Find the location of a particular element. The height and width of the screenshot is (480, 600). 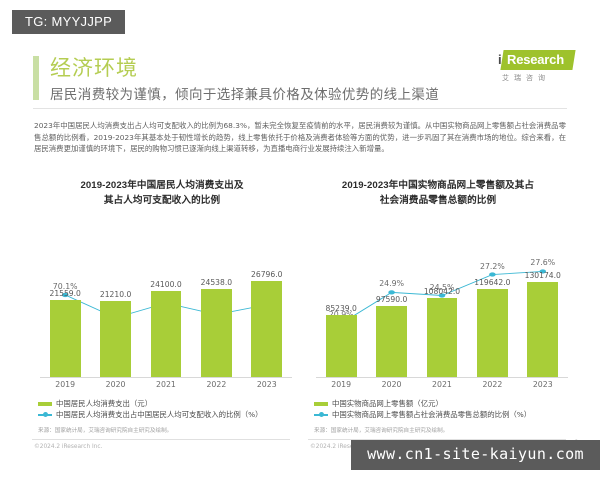

chart-right-title-line1: 2019-2023年中国实物商品网上零售额及其占 is located at coordinates (438, 185).